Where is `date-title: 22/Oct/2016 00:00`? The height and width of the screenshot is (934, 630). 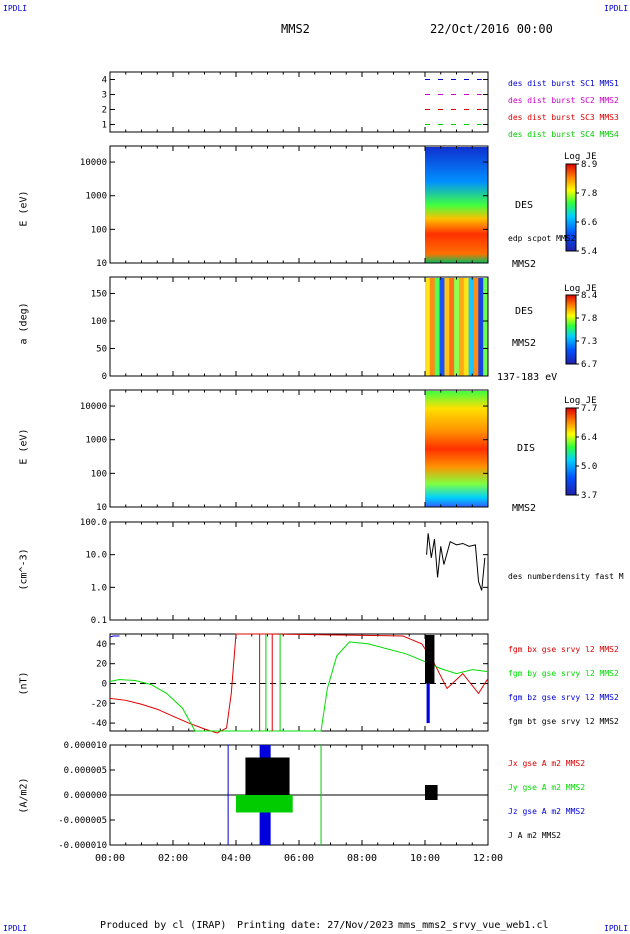 date-title: 22/Oct/2016 00:00 is located at coordinates (491, 29).